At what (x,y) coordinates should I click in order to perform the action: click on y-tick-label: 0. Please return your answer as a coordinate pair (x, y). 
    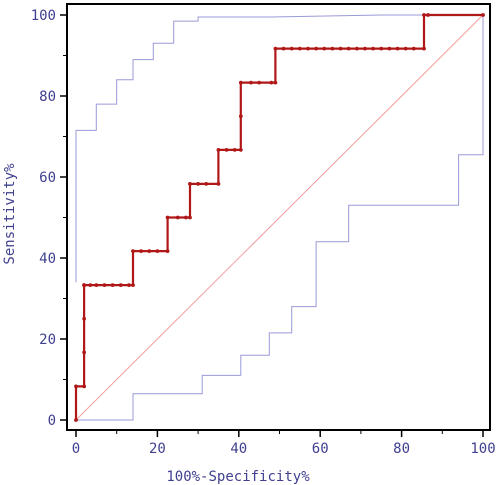
    Looking at the image, I should click on (52, 421).